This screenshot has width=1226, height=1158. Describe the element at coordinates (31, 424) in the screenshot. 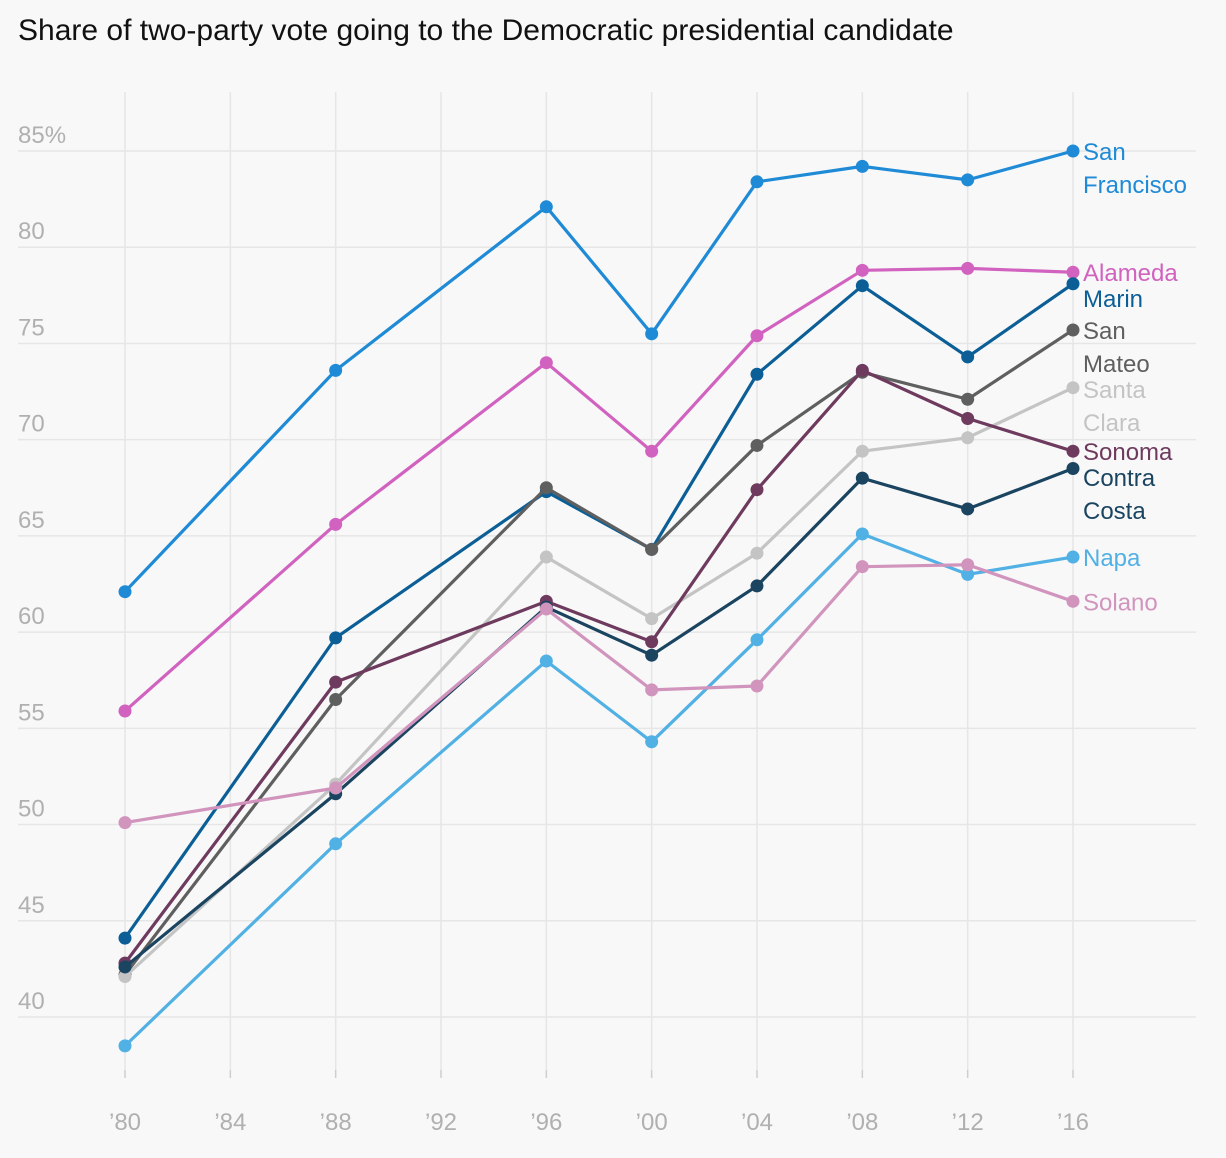

I see `y-tick-label: 70` at that location.